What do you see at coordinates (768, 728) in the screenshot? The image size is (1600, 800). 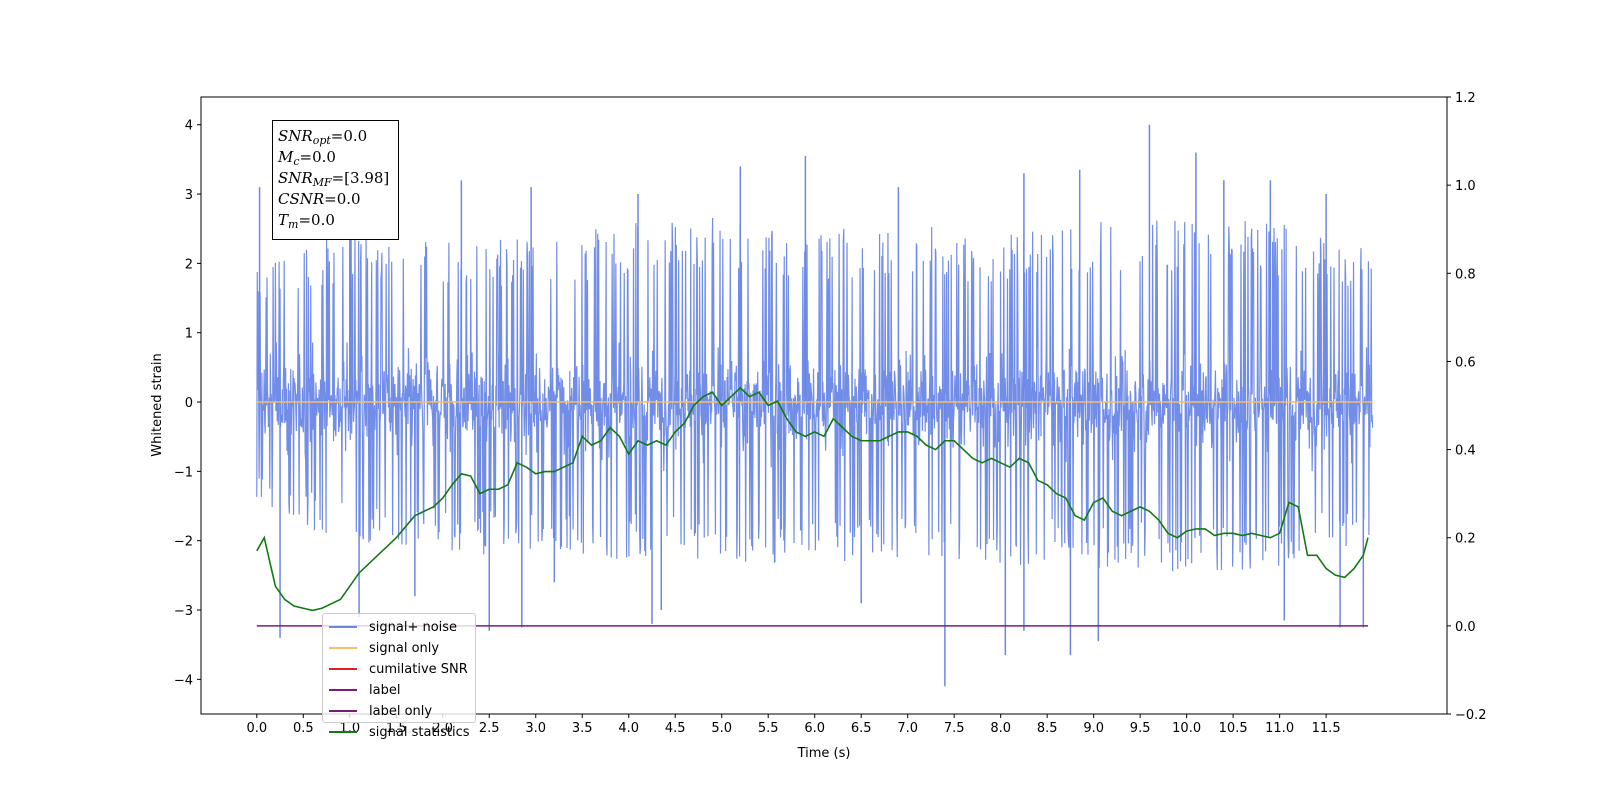 I see `x-tick-label: 5.5` at bounding box center [768, 728].